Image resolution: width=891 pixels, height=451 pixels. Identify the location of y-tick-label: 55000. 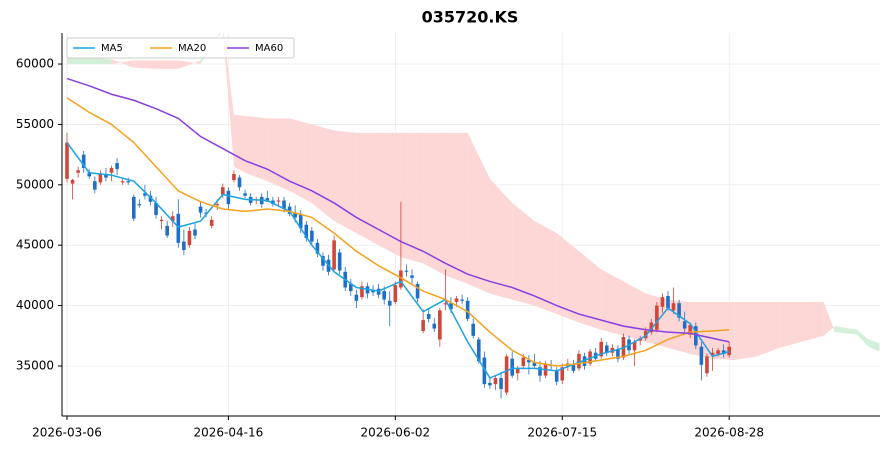
(35, 124).